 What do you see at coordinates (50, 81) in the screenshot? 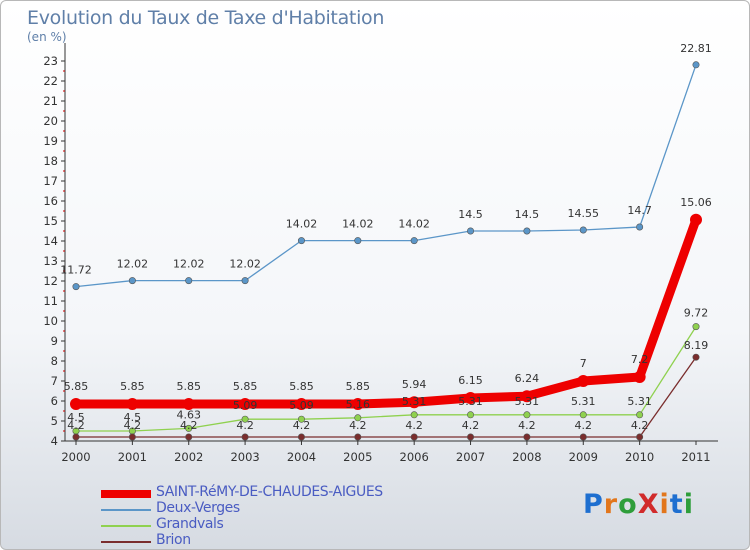
I see `y-tick-label: 22` at bounding box center [50, 81].